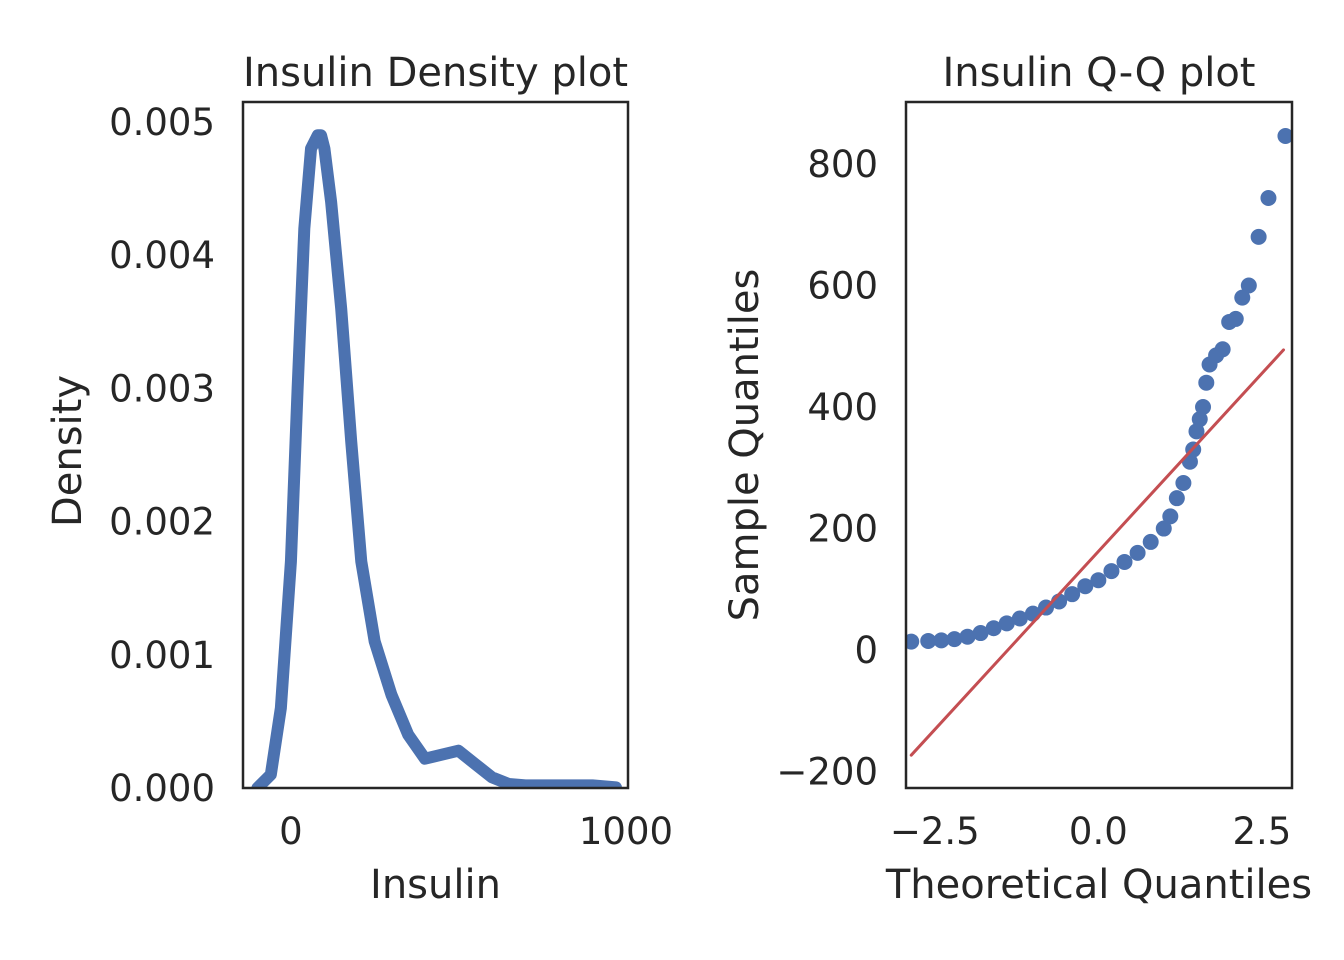 The height and width of the screenshot is (960, 1344). Describe the element at coordinates (935, 831) in the screenshot. I see `x-tick-label: −2.5` at that location.